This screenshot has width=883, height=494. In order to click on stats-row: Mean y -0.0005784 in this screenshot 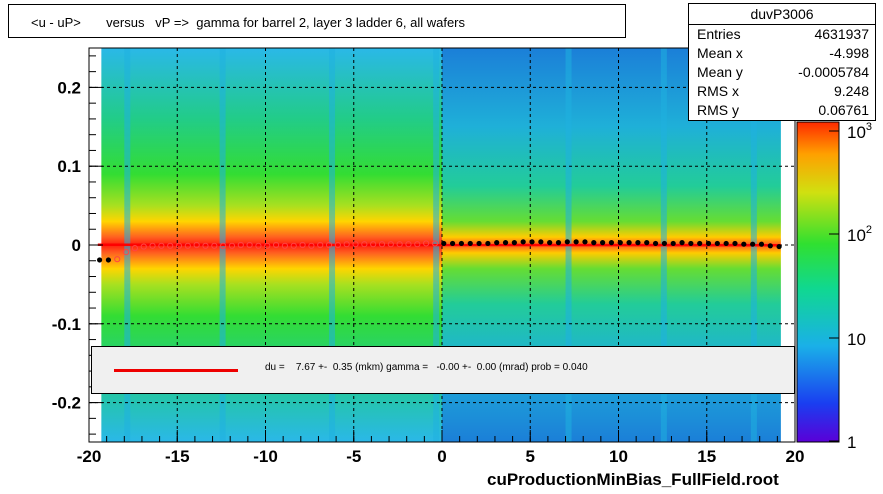, I will do `click(782, 72)`.